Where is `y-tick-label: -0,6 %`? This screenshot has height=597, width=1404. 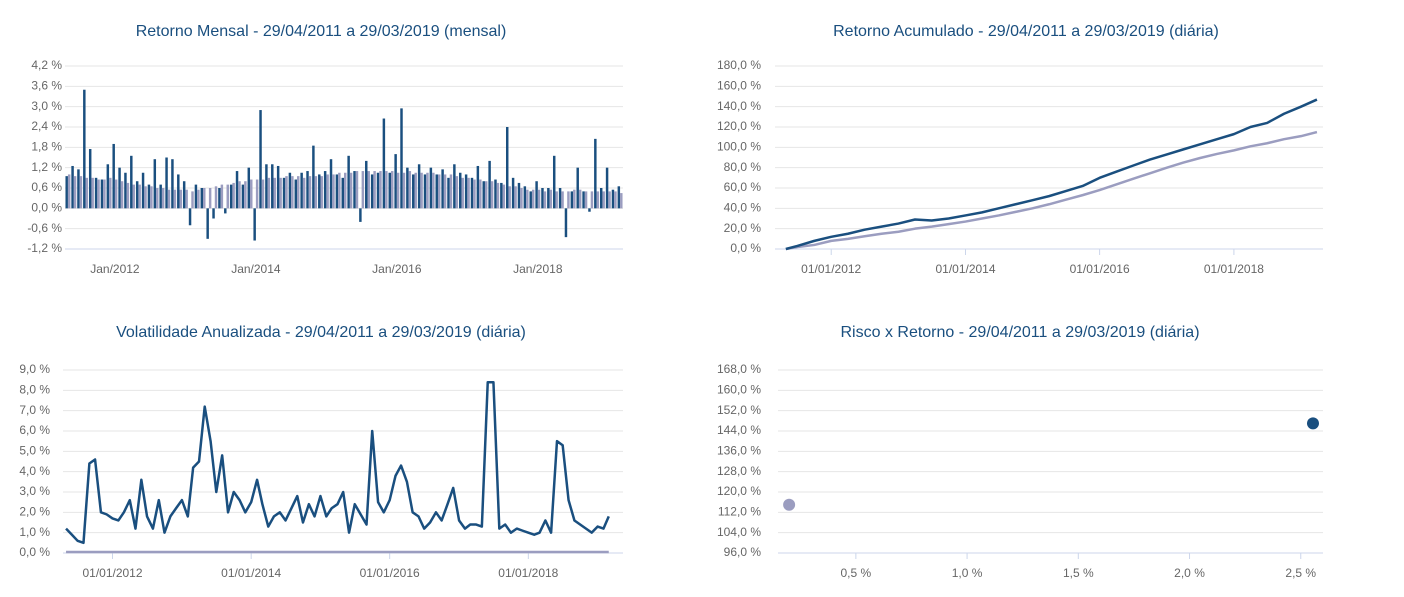
y-tick-label: -0,6 % is located at coordinates (44, 228).